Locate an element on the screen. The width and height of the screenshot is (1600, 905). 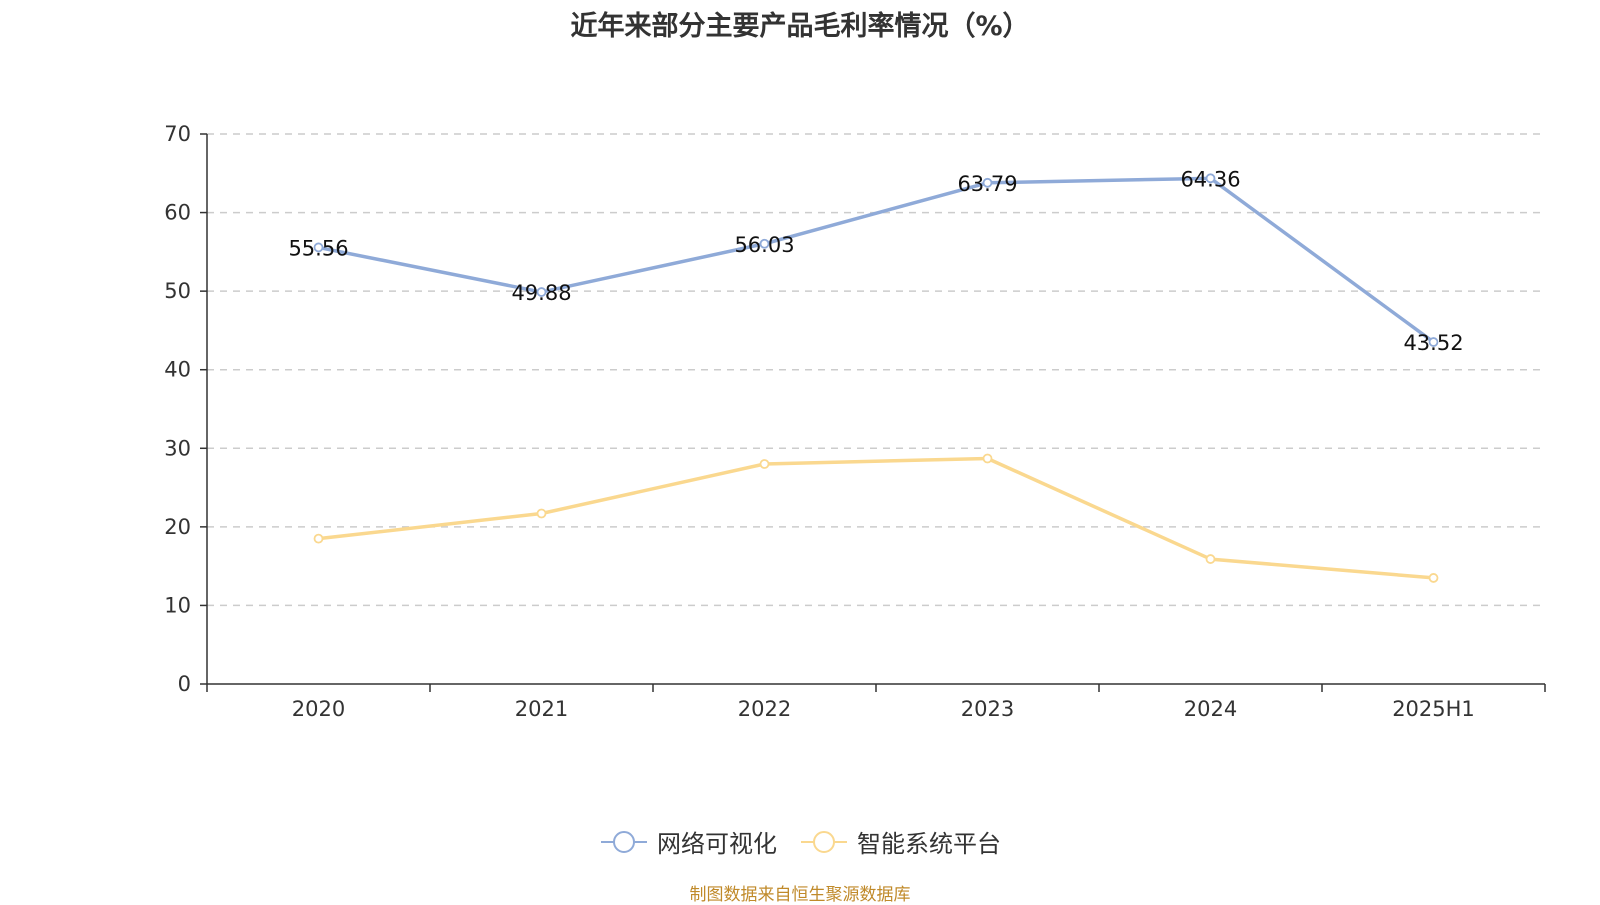
x-tick-label: 2021 is located at coordinates (541, 709).